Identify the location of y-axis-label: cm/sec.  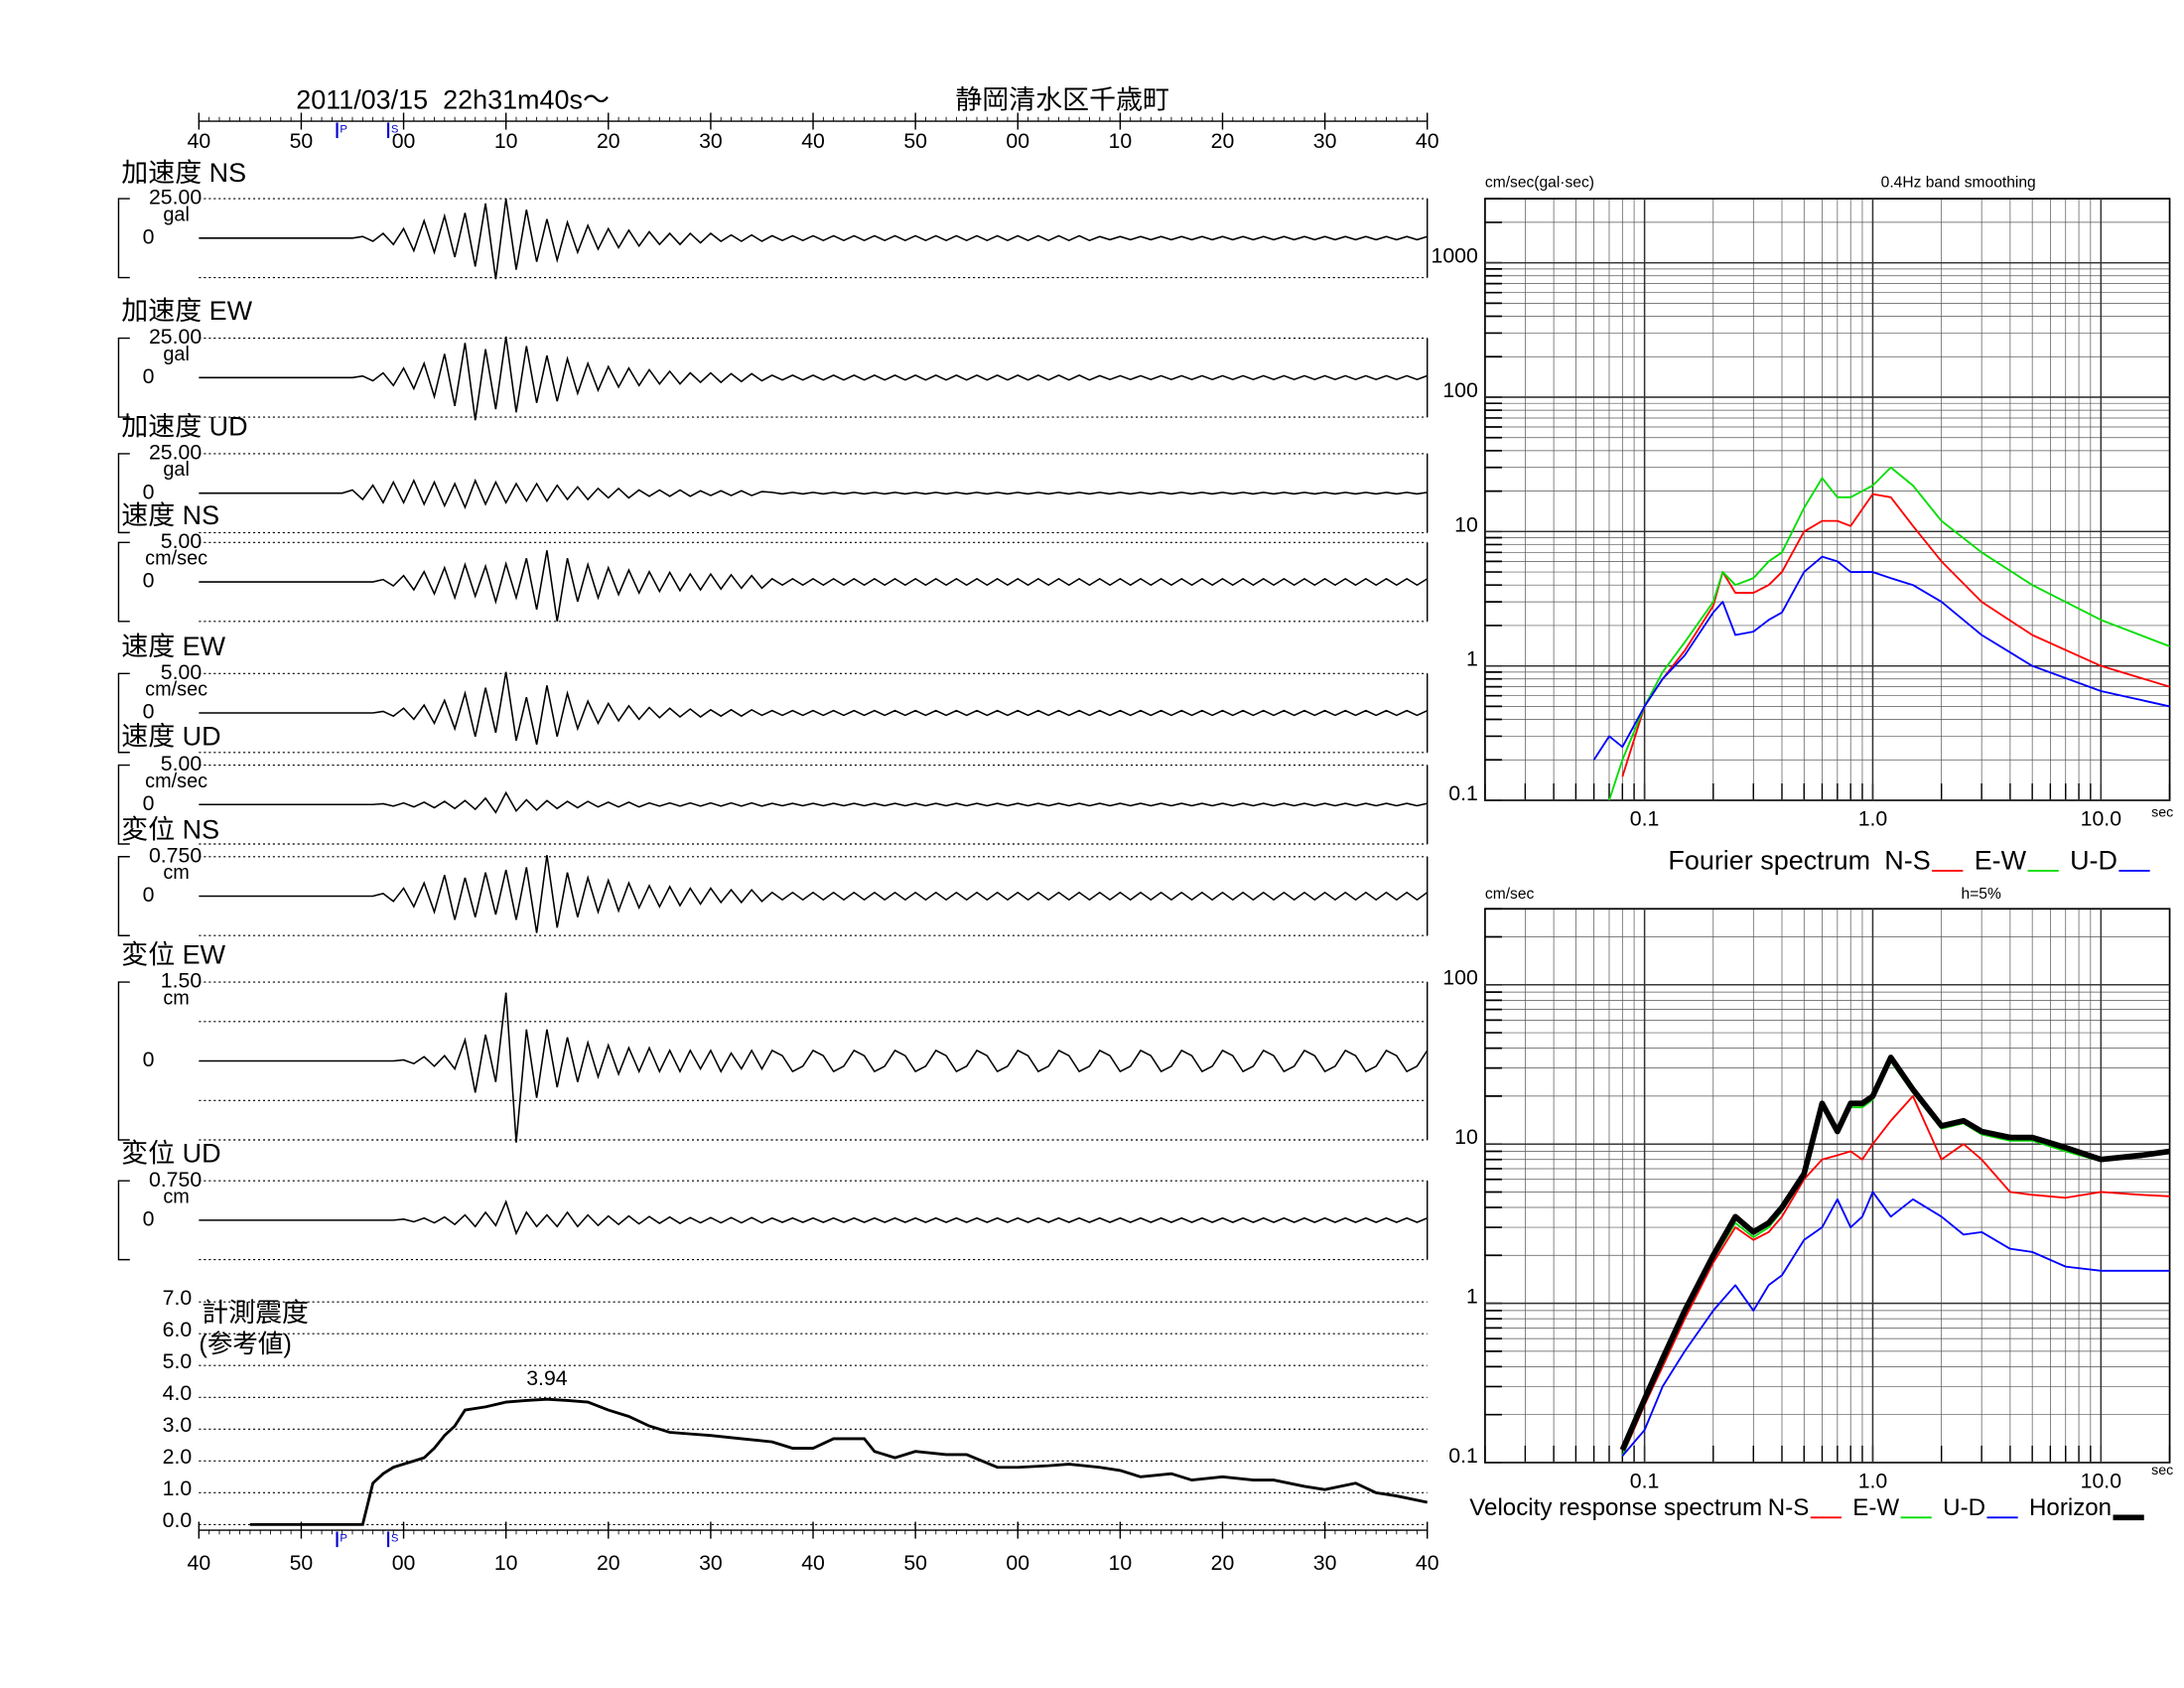
(1510, 894).